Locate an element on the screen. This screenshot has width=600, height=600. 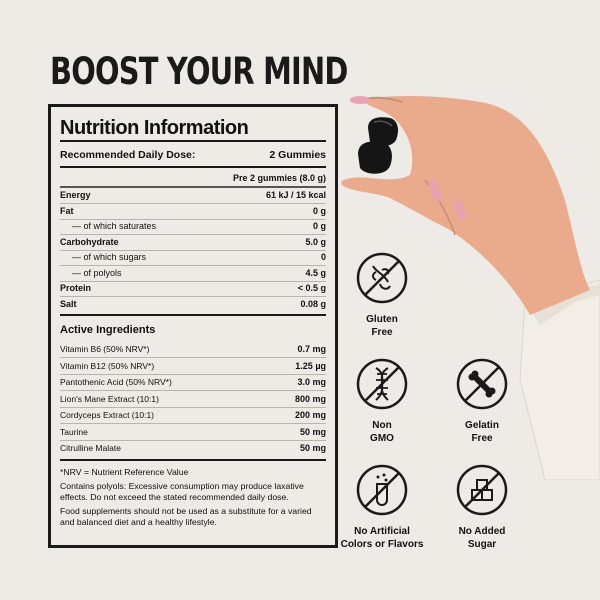
badge-label: GMO is located at coordinates (382, 438).